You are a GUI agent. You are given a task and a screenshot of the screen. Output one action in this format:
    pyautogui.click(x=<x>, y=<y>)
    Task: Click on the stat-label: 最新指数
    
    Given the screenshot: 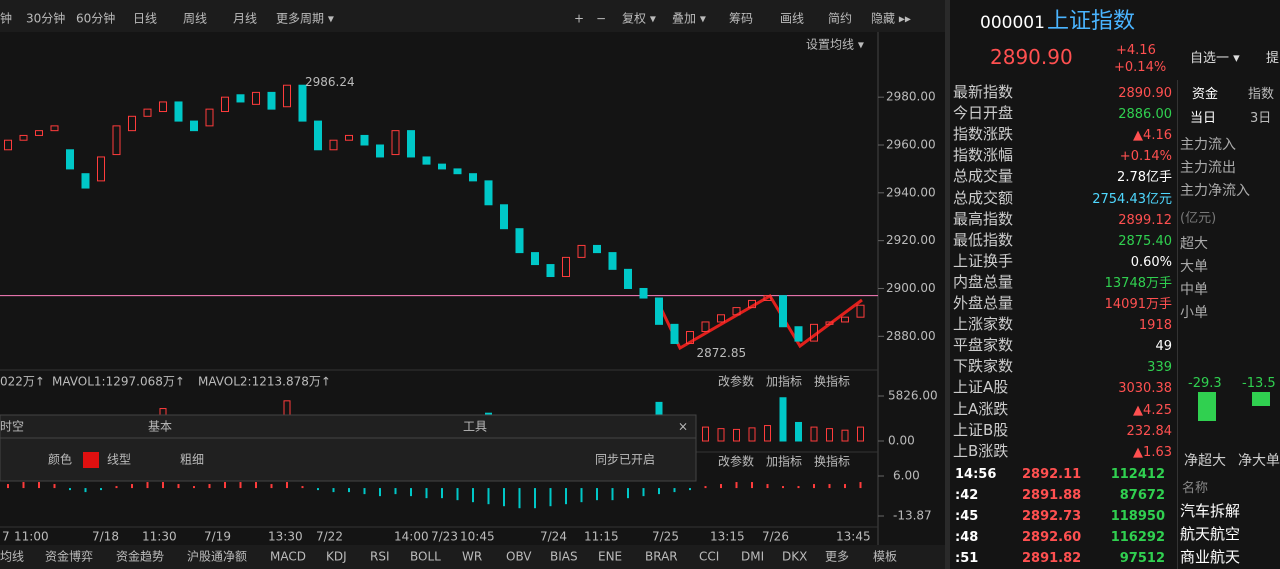 What is the action you would take?
    pyautogui.click(x=983, y=92)
    